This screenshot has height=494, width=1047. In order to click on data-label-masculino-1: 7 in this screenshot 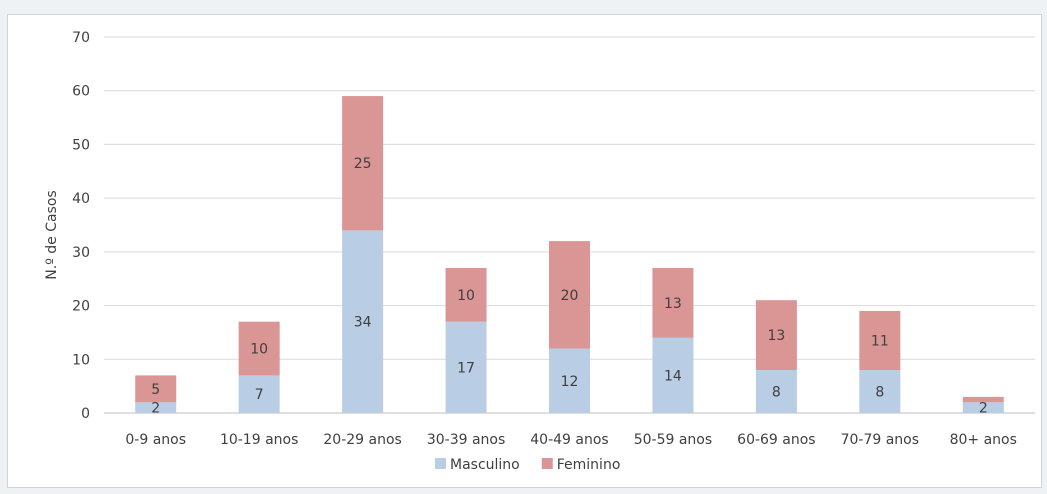, I will do `click(259, 395)`.